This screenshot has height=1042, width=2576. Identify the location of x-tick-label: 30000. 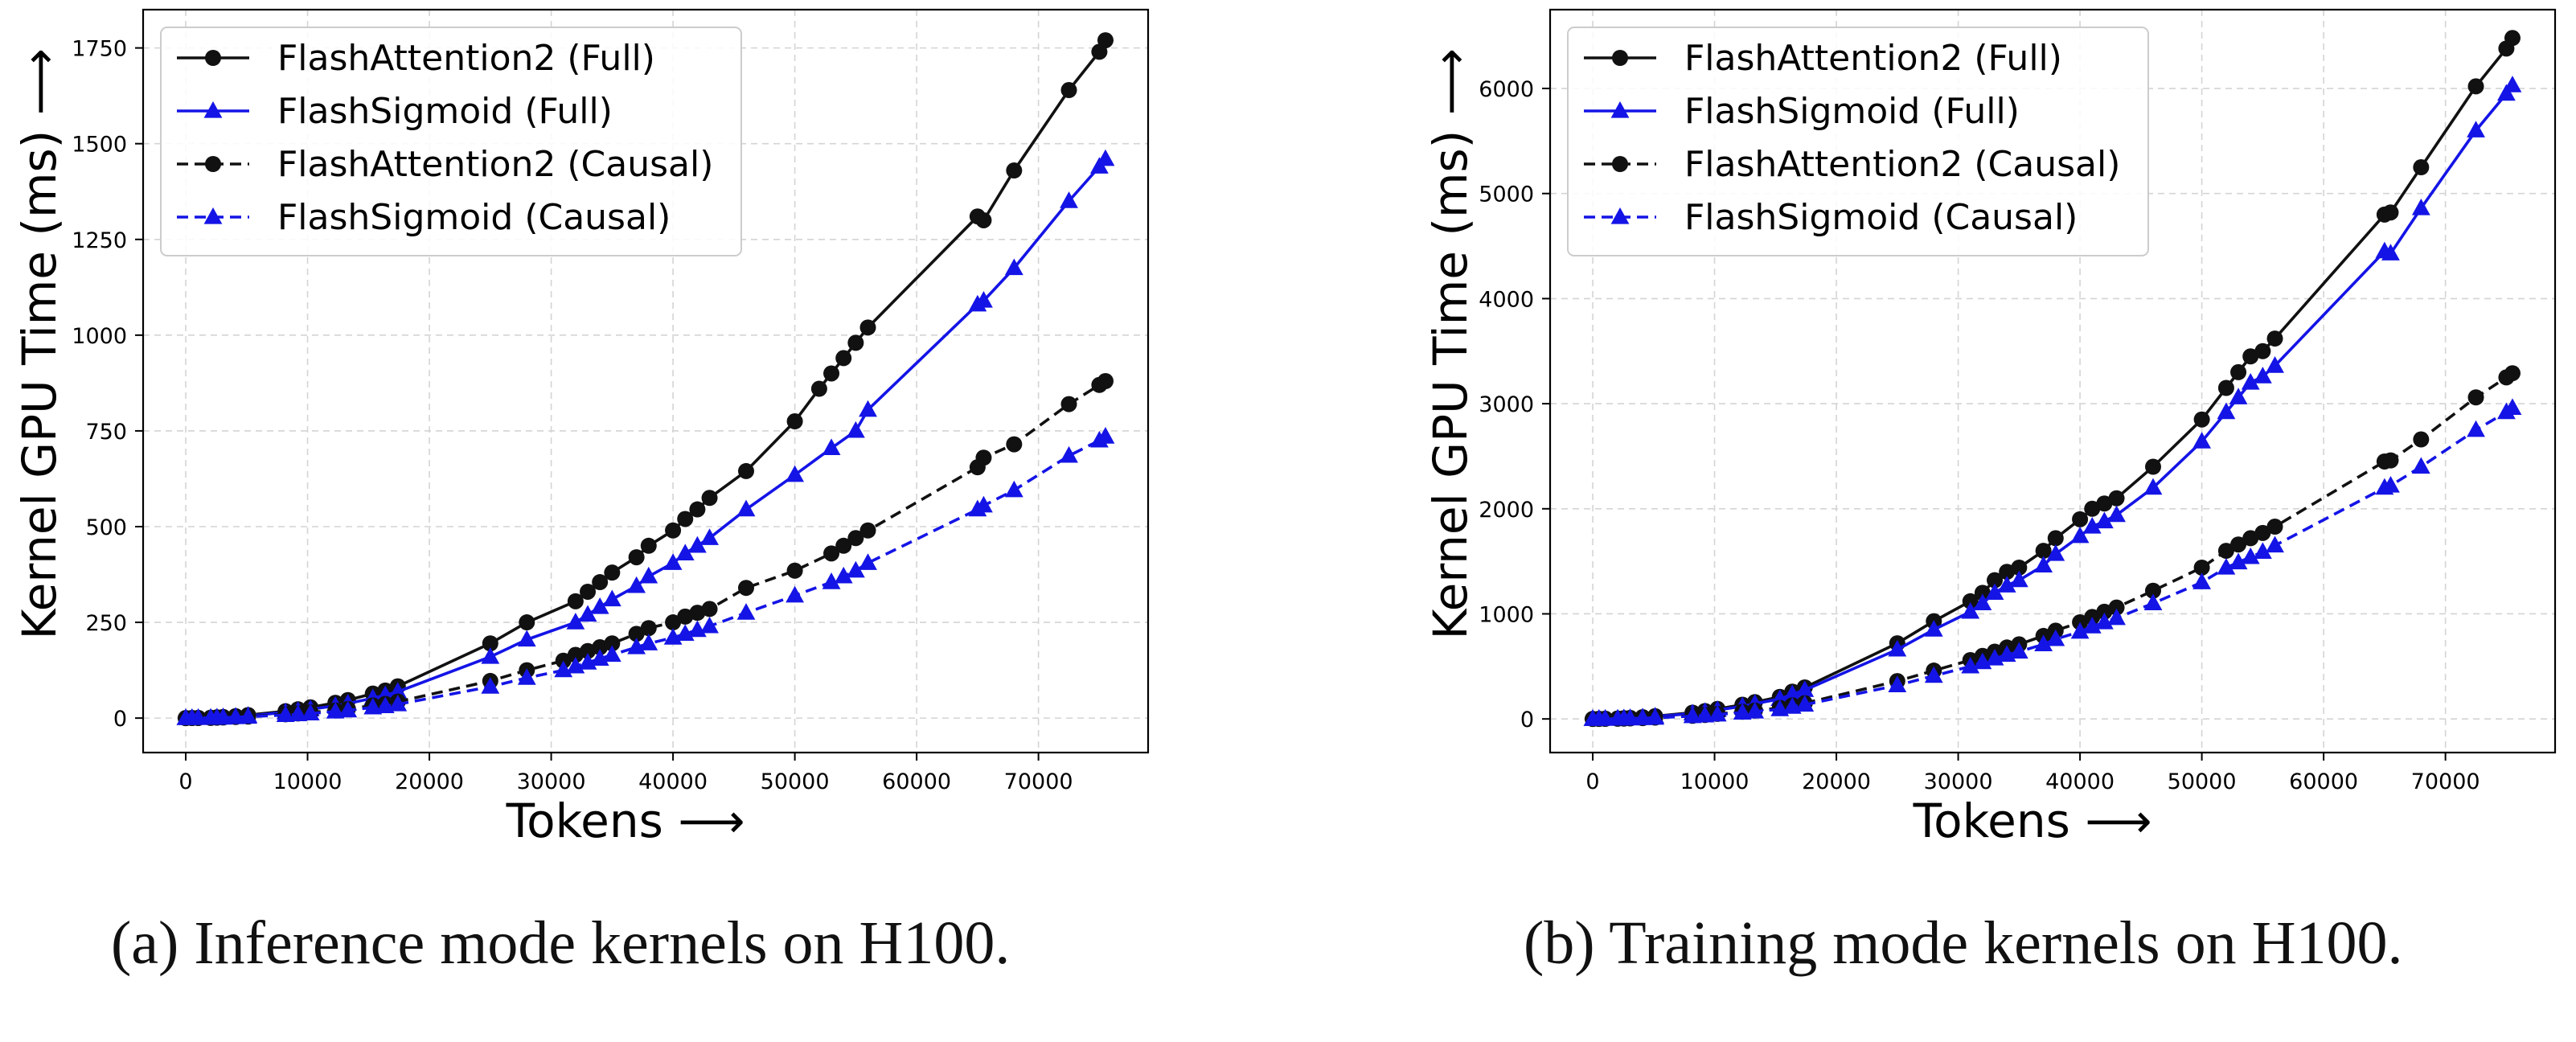
(1958, 782).